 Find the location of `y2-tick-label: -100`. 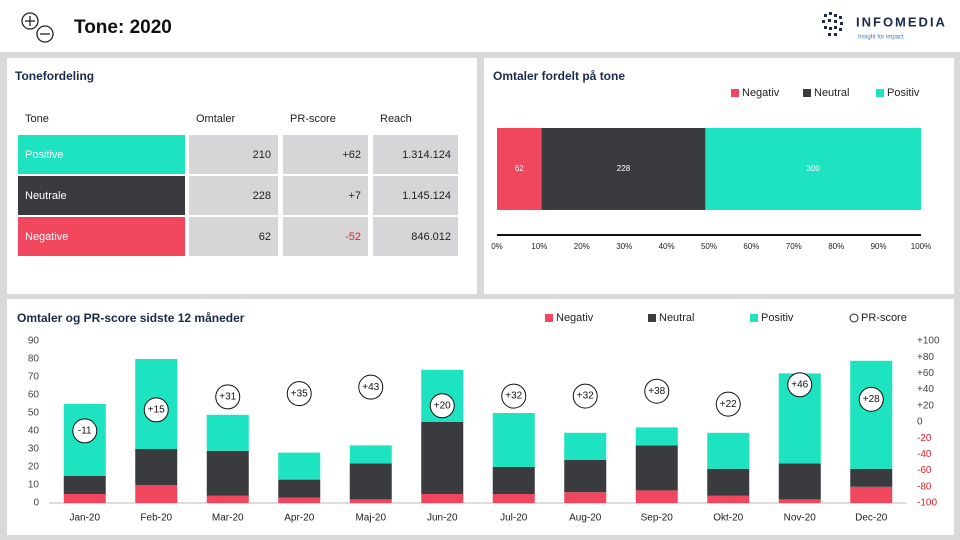

y2-tick-label: -100 is located at coordinates (927, 503).